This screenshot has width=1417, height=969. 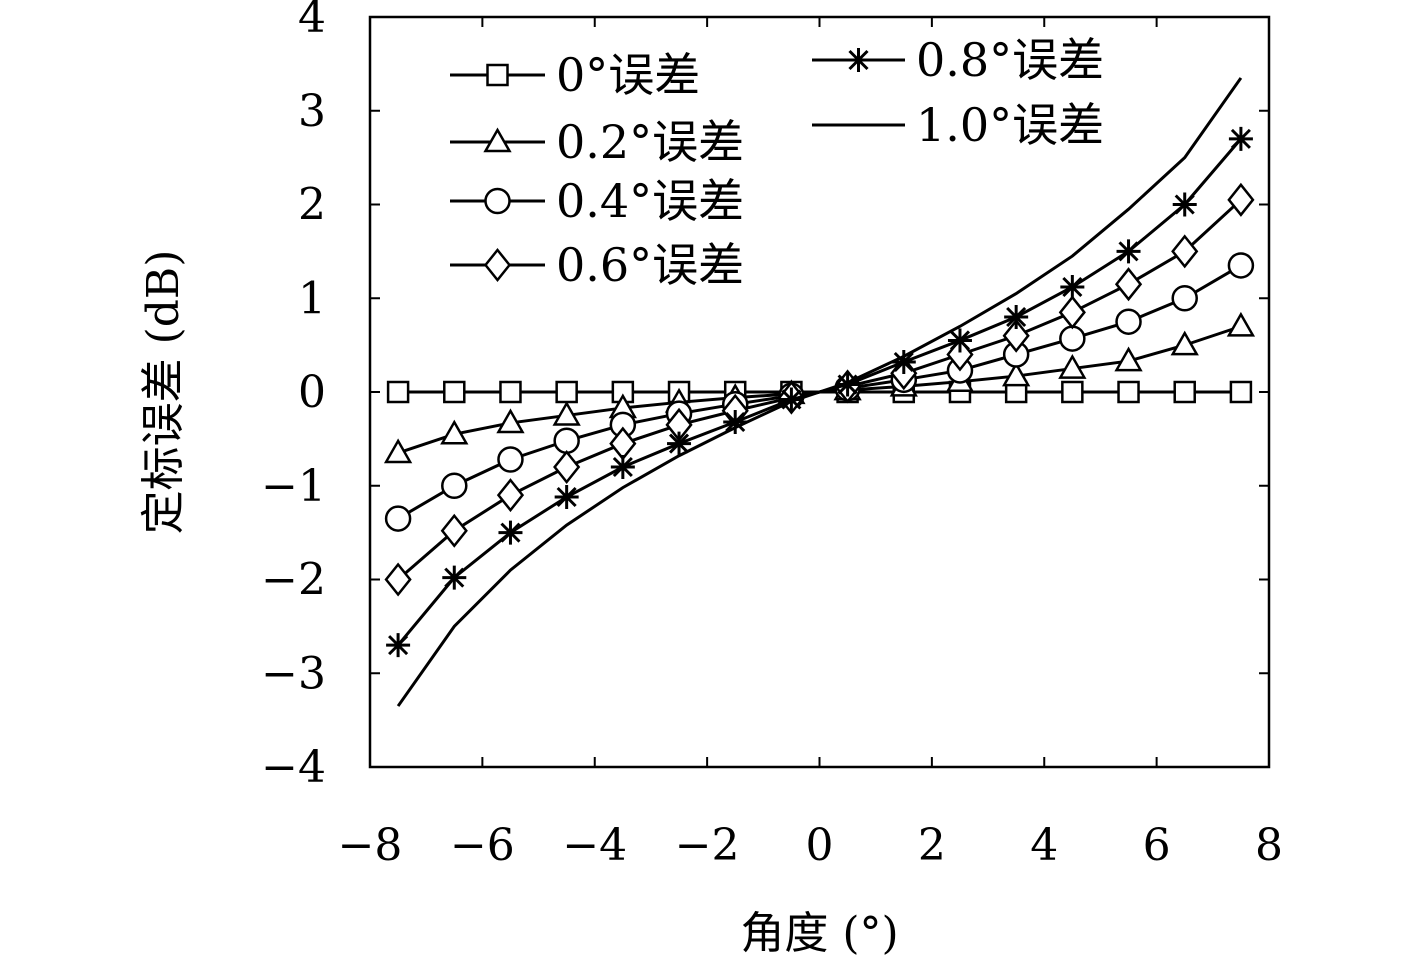 What do you see at coordinates (858, 60) in the screenshot?
I see `legend-marker-star` at bounding box center [858, 60].